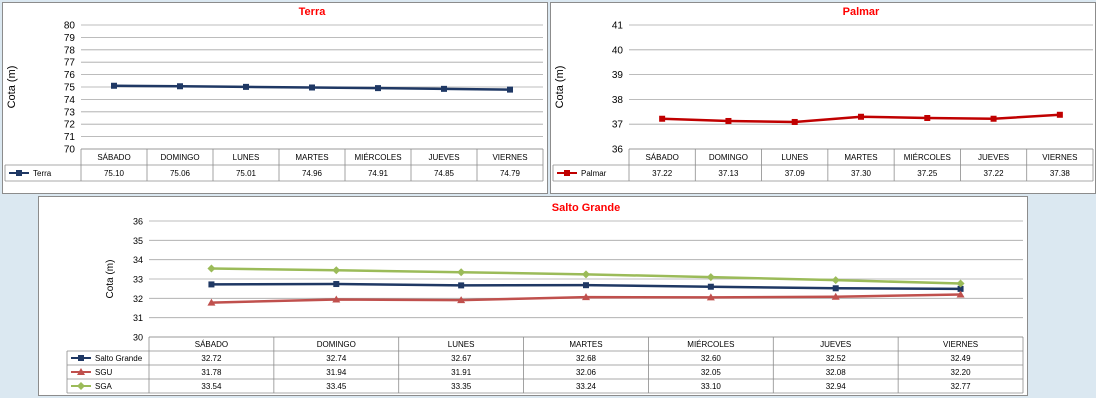 This screenshot has height=398, width=1096. Describe the element at coordinates (961, 386) in the screenshot. I see `salto-grande-sga-data-label: 32.77` at that location.